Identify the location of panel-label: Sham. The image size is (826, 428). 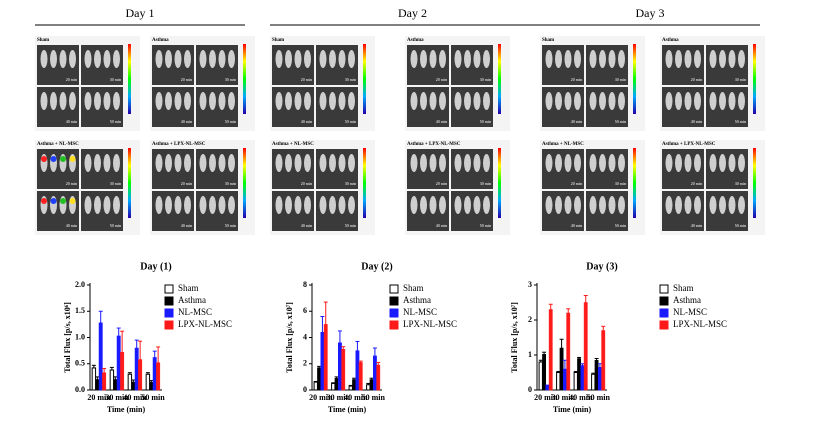
(43, 40).